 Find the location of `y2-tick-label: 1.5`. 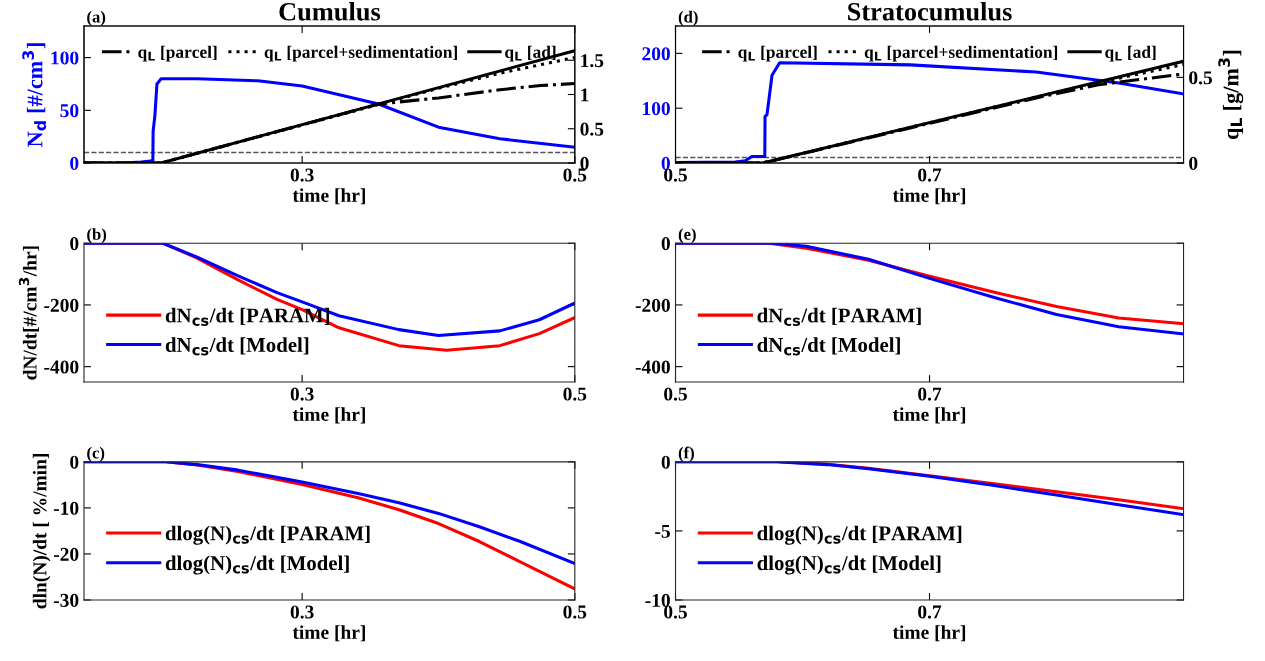

y2-tick-label: 1.5 is located at coordinates (592, 61).